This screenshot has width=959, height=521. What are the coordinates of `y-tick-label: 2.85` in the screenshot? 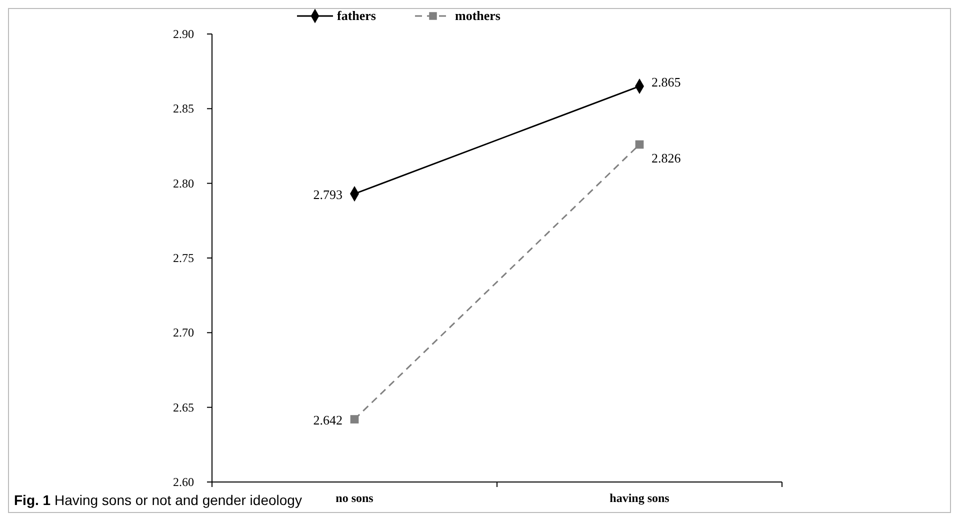 It's located at (183, 109).